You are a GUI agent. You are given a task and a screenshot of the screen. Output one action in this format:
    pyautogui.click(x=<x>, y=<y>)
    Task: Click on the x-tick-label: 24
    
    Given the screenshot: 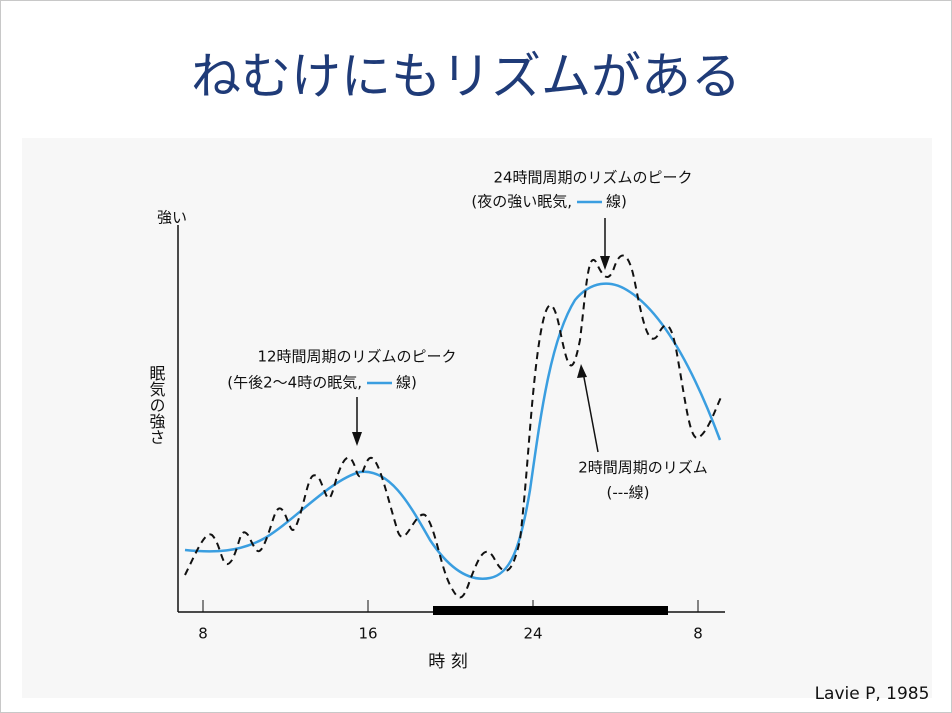 What is the action you would take?
    pyautogui.click(x=532, y=634)
    